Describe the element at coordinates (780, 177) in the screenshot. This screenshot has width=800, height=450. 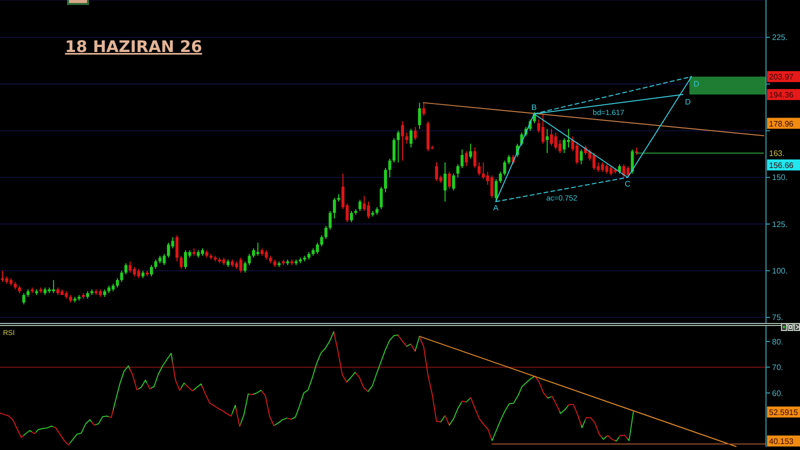
I see `y-tick-label: 150.` at that location.